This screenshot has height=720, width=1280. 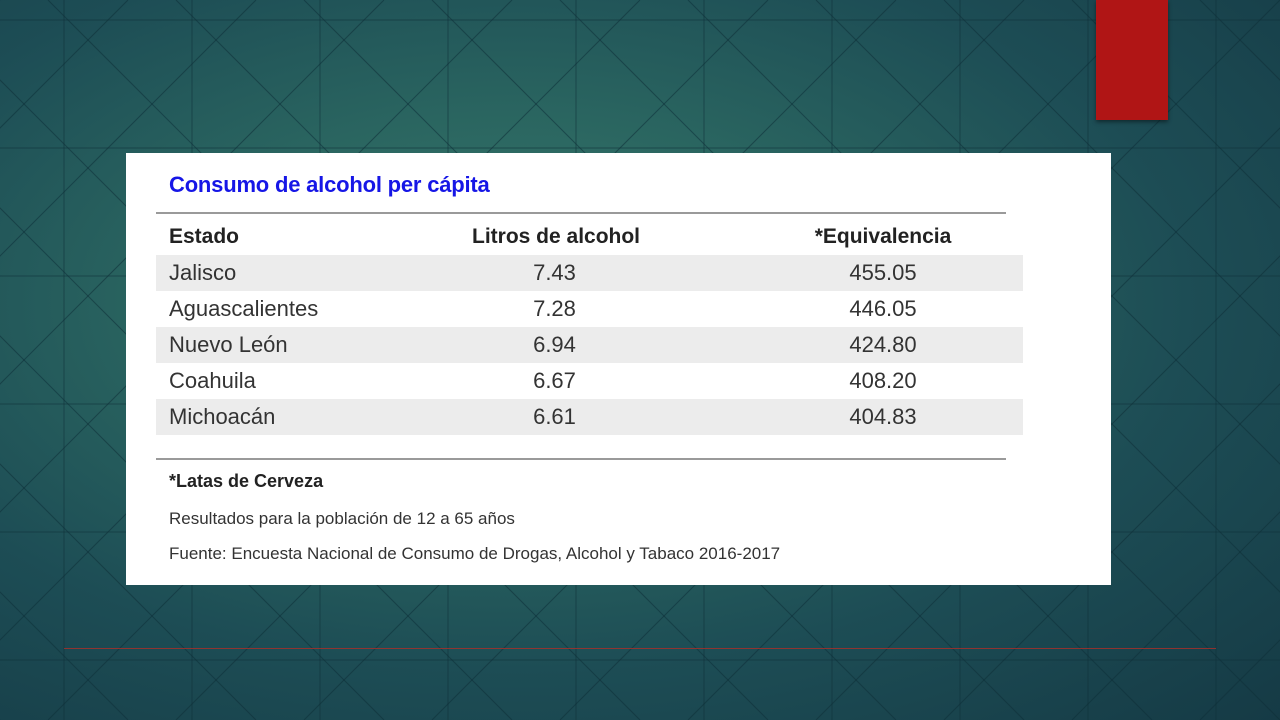 I want to click on table-row: Aguascalientes 7.28 446.05, so click(x=589, y=309).